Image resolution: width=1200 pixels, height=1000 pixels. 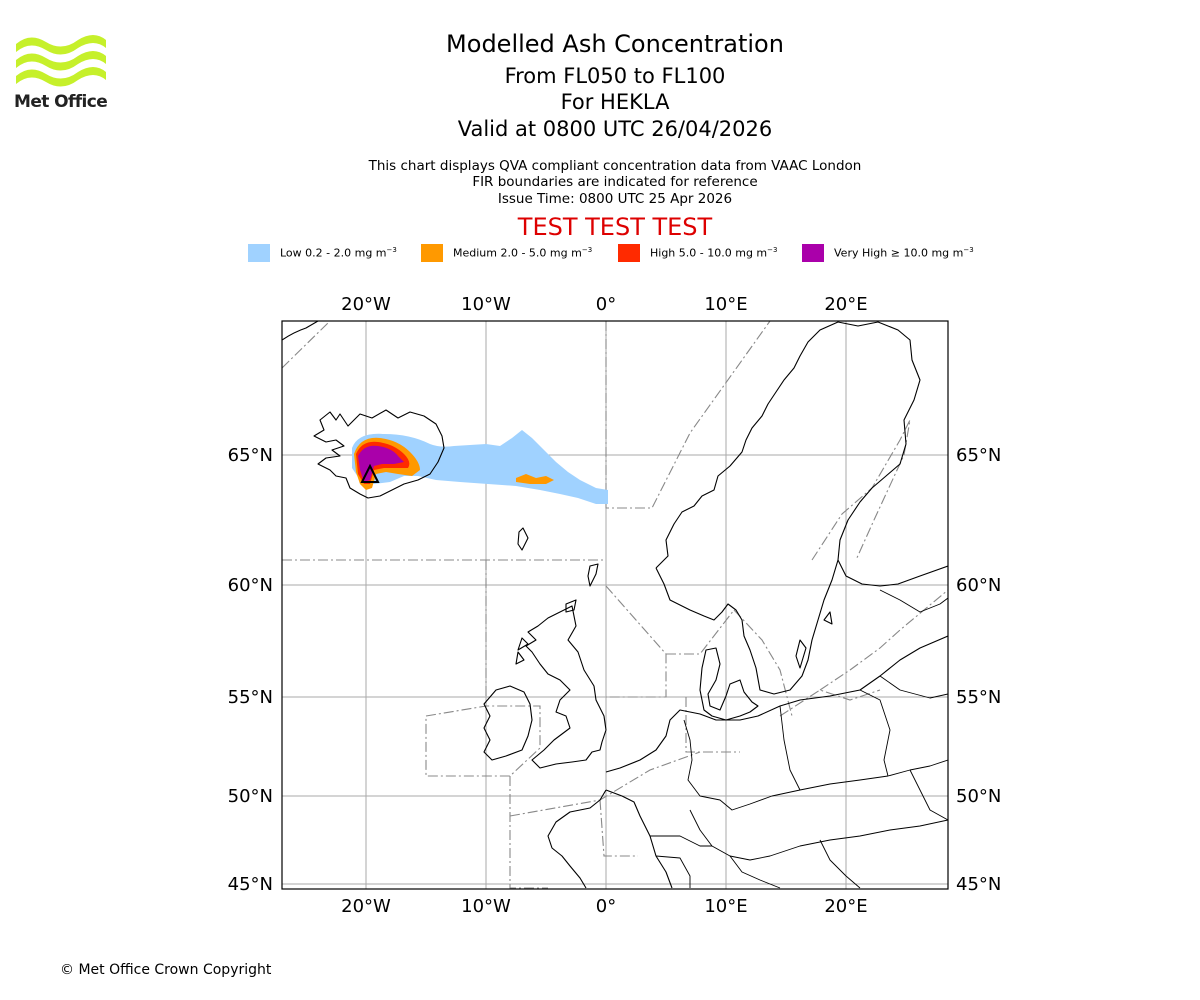 I want to click on lon-label-bottom: 10°W, so click(x=486, y=906).